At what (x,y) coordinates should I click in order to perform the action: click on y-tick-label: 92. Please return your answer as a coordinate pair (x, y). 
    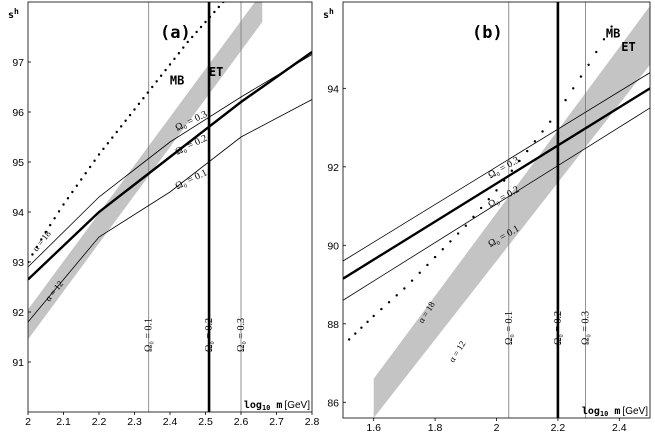
    Looking at the image, I should click on (18, 313).